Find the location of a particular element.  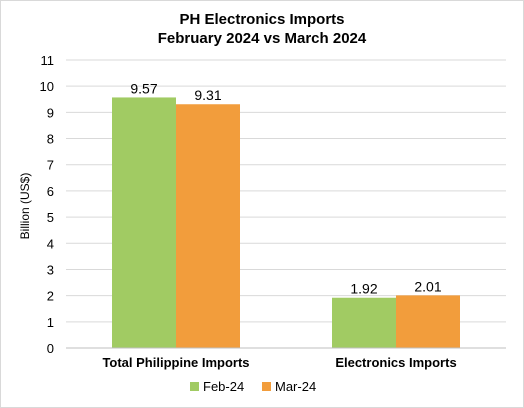

y-tick-label: 10 is located at coordinates (47, 86).